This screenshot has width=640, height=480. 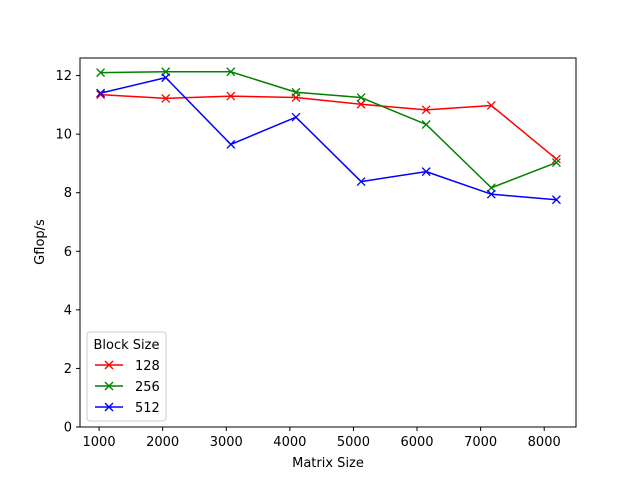 I want to click on x-tick-label: 2000, so click(x=162, y=442).